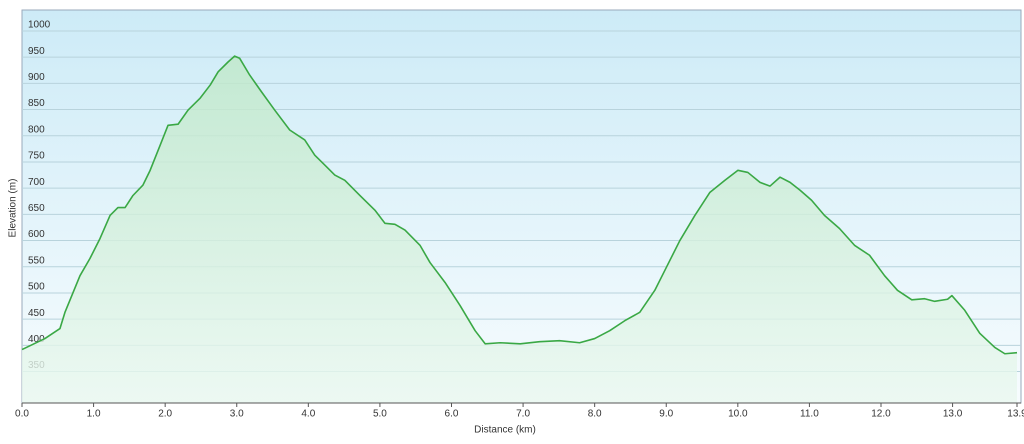 The image size is (1024, 444). What do you see at coordinates (36, 208) in the screenshot?
I see `y-tick-label: 650` at bounding box center [36, 208].